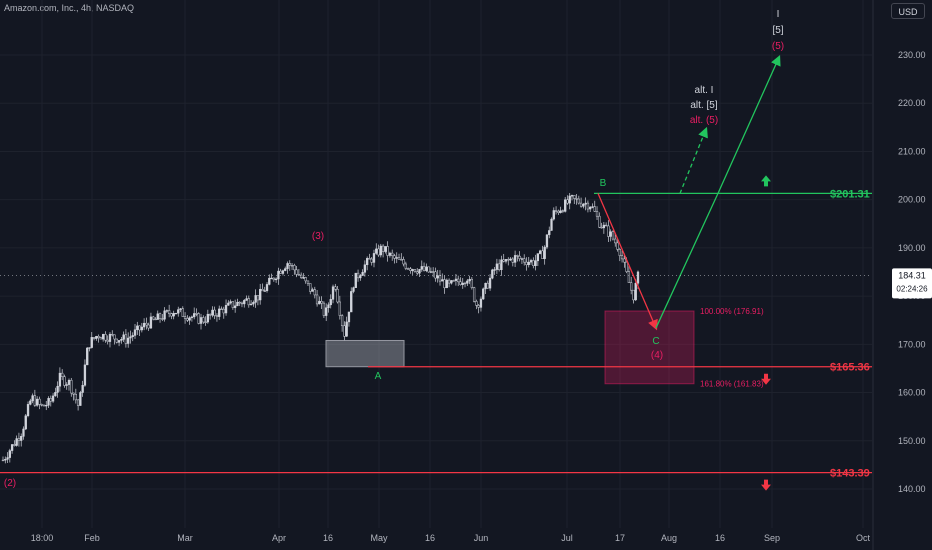 This screenshot has width=932, height=550. What do you see at coordinates (912, 288) in the screenshot?
I see `price-tag-countdown: 02:24:26` at bounding box center [912, 288].